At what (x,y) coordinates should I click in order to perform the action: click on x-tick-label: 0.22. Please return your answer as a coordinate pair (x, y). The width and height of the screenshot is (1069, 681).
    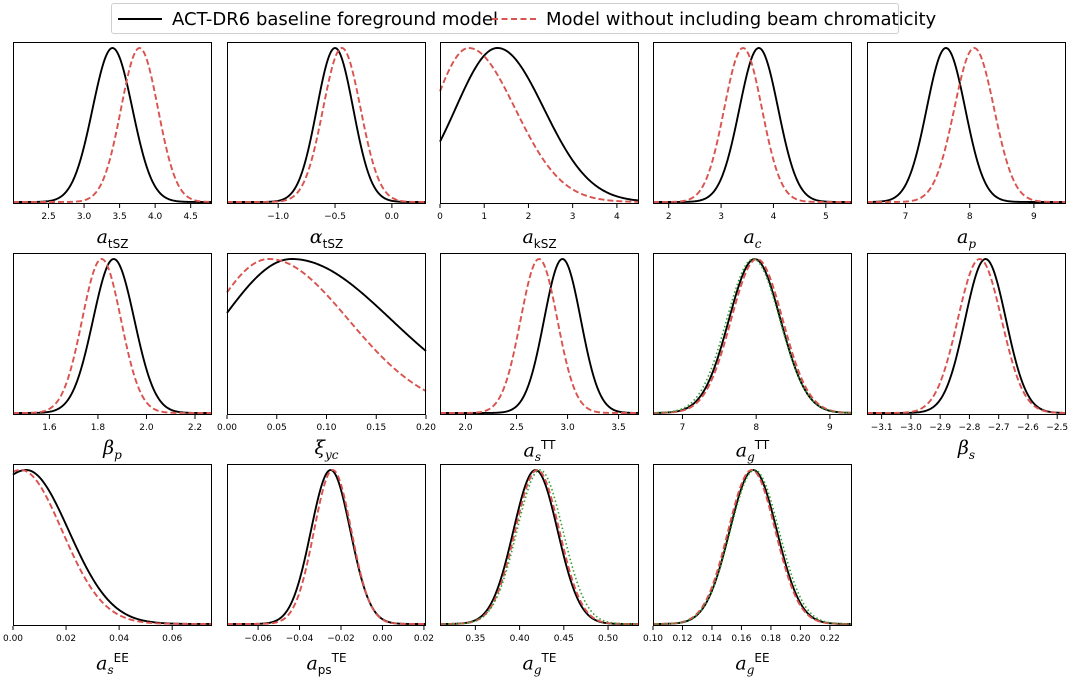
    Looking at the image, I should click on (830, 639).